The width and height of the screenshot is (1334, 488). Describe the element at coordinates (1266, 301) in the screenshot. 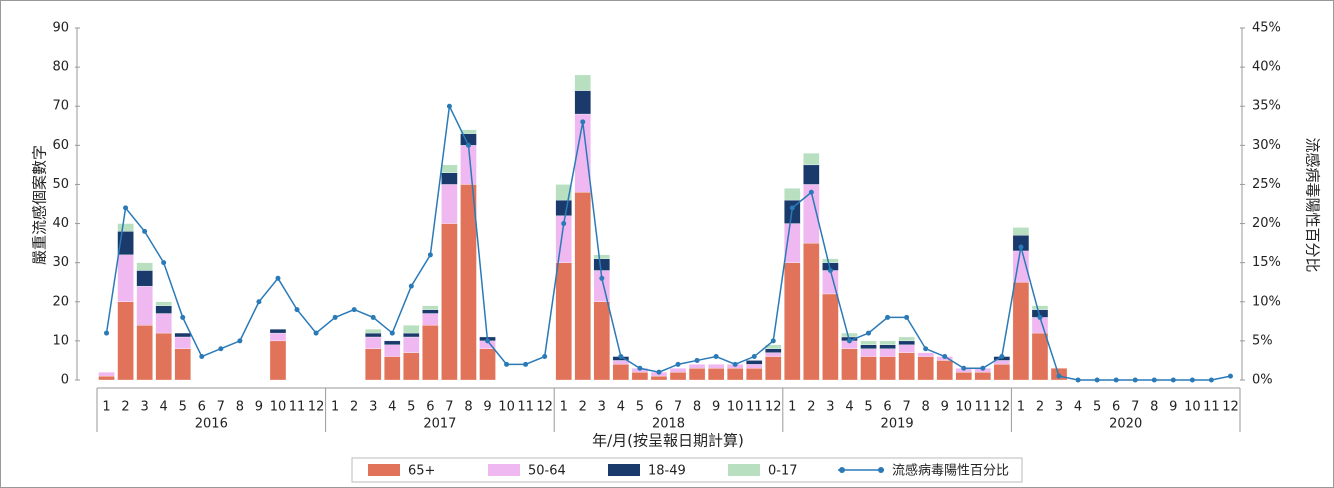

I see `y2-tick-label: 10%` at that location.